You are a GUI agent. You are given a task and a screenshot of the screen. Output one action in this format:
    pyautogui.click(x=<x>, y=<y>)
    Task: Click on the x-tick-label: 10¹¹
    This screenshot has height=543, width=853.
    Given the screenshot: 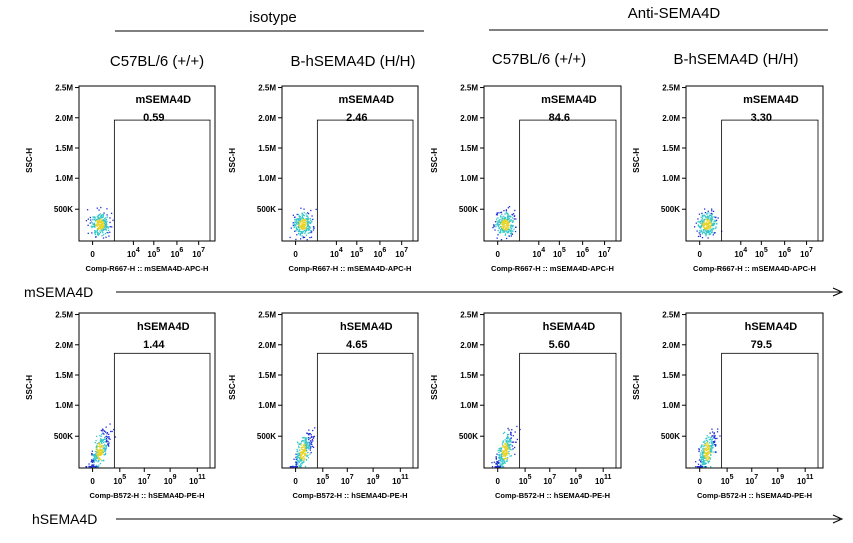 What is the action you would take?
    pyautogui.click(x=197, y=480)
    